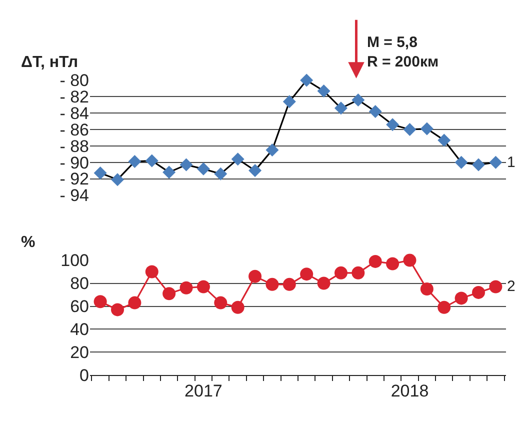 The height and width of the screenshot is (432, 528). I want to click on y-axis-title: %, so click(28, 242).